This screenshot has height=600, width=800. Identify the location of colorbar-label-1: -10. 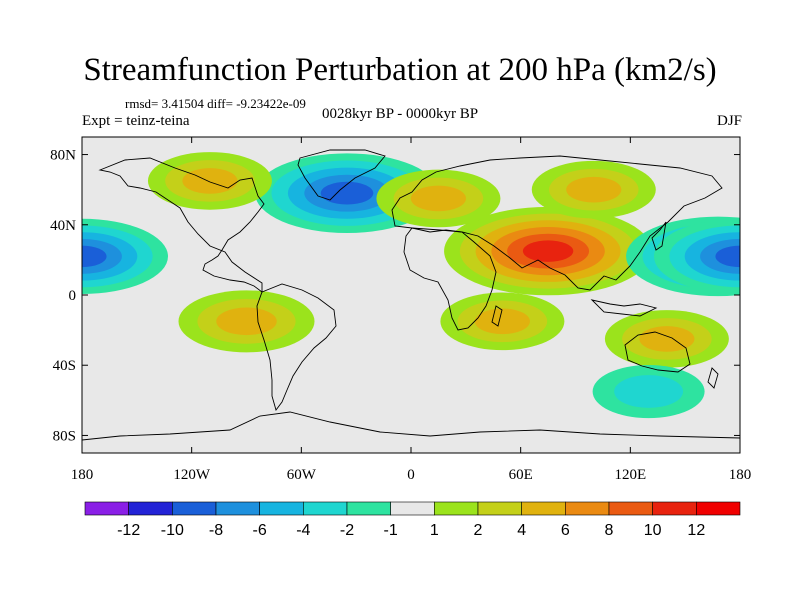
(172, 530).